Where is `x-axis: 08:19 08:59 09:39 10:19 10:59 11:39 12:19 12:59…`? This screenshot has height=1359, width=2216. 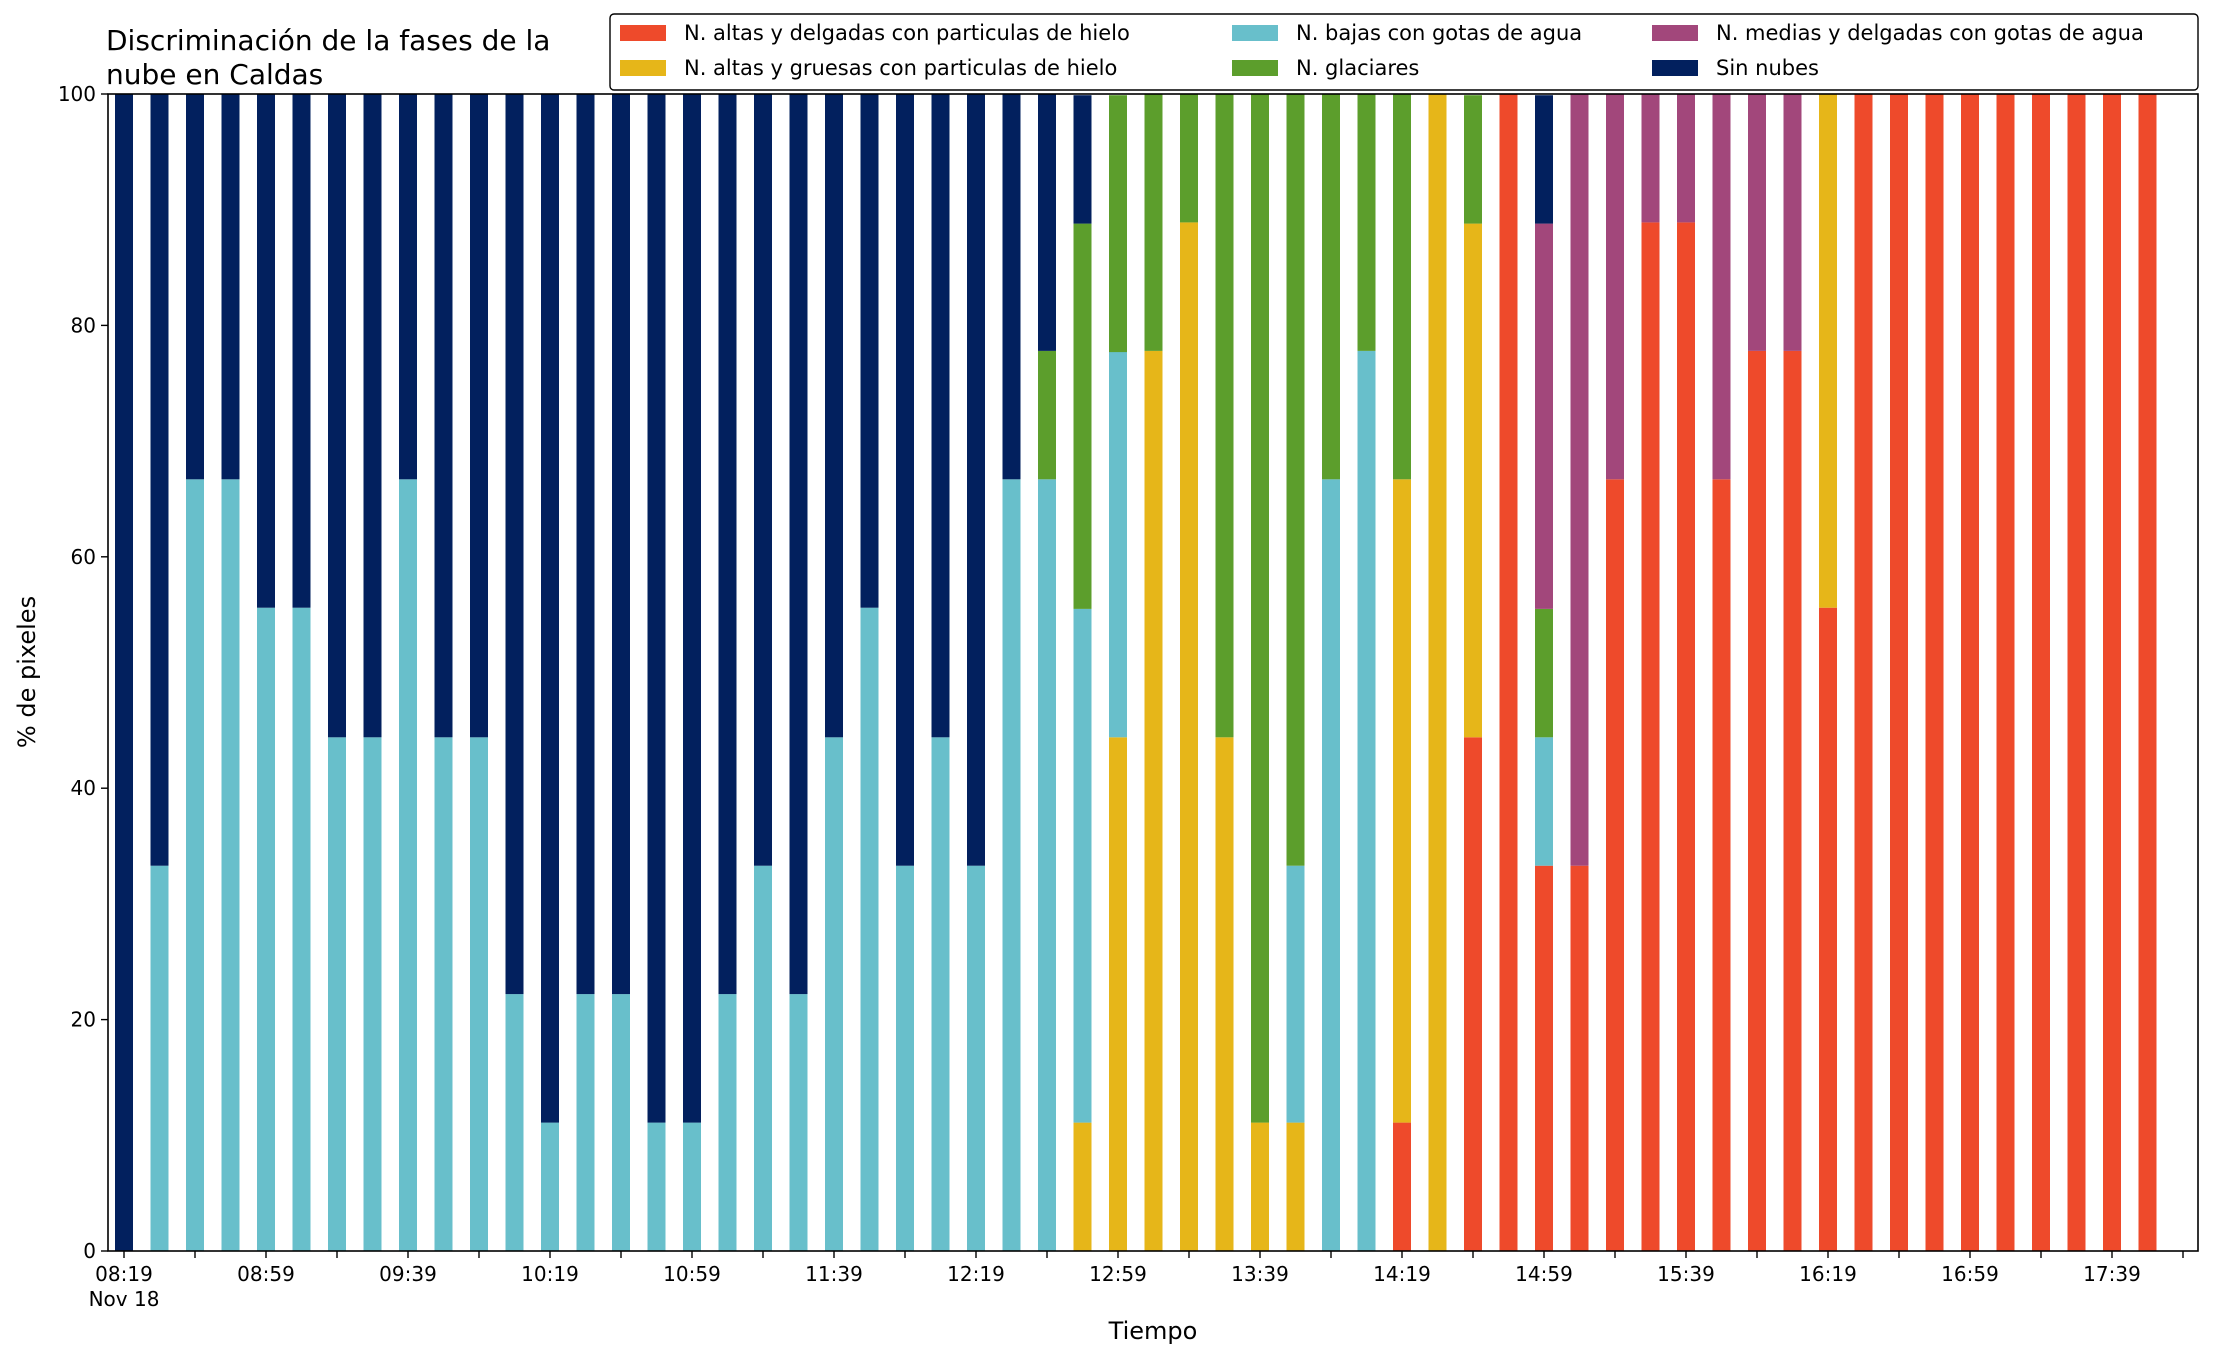
x-axis: 08:19 08:59 09:39 10:19 10:59 11:39 12:19 12:59… is located at coordinates (1136, 1281).